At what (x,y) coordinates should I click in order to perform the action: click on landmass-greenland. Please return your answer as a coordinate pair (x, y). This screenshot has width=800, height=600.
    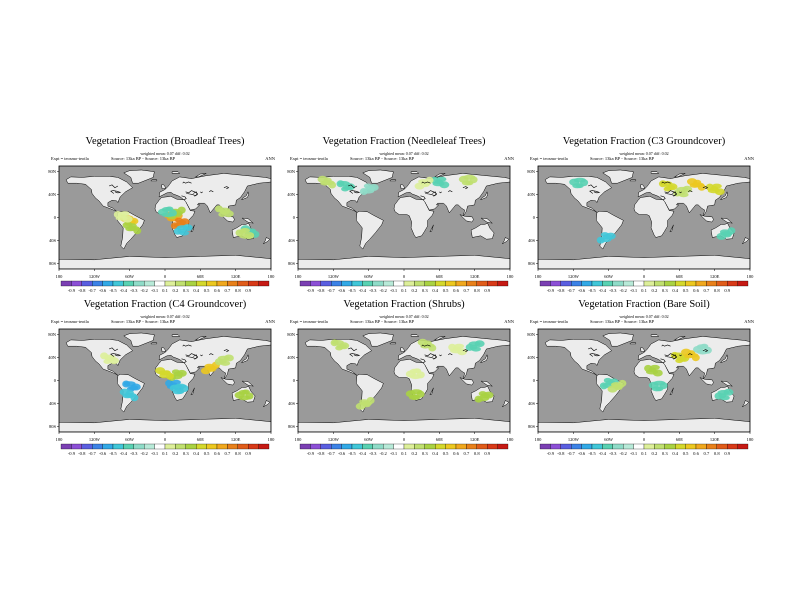
    Looking at the image, I should click on (378, 176).